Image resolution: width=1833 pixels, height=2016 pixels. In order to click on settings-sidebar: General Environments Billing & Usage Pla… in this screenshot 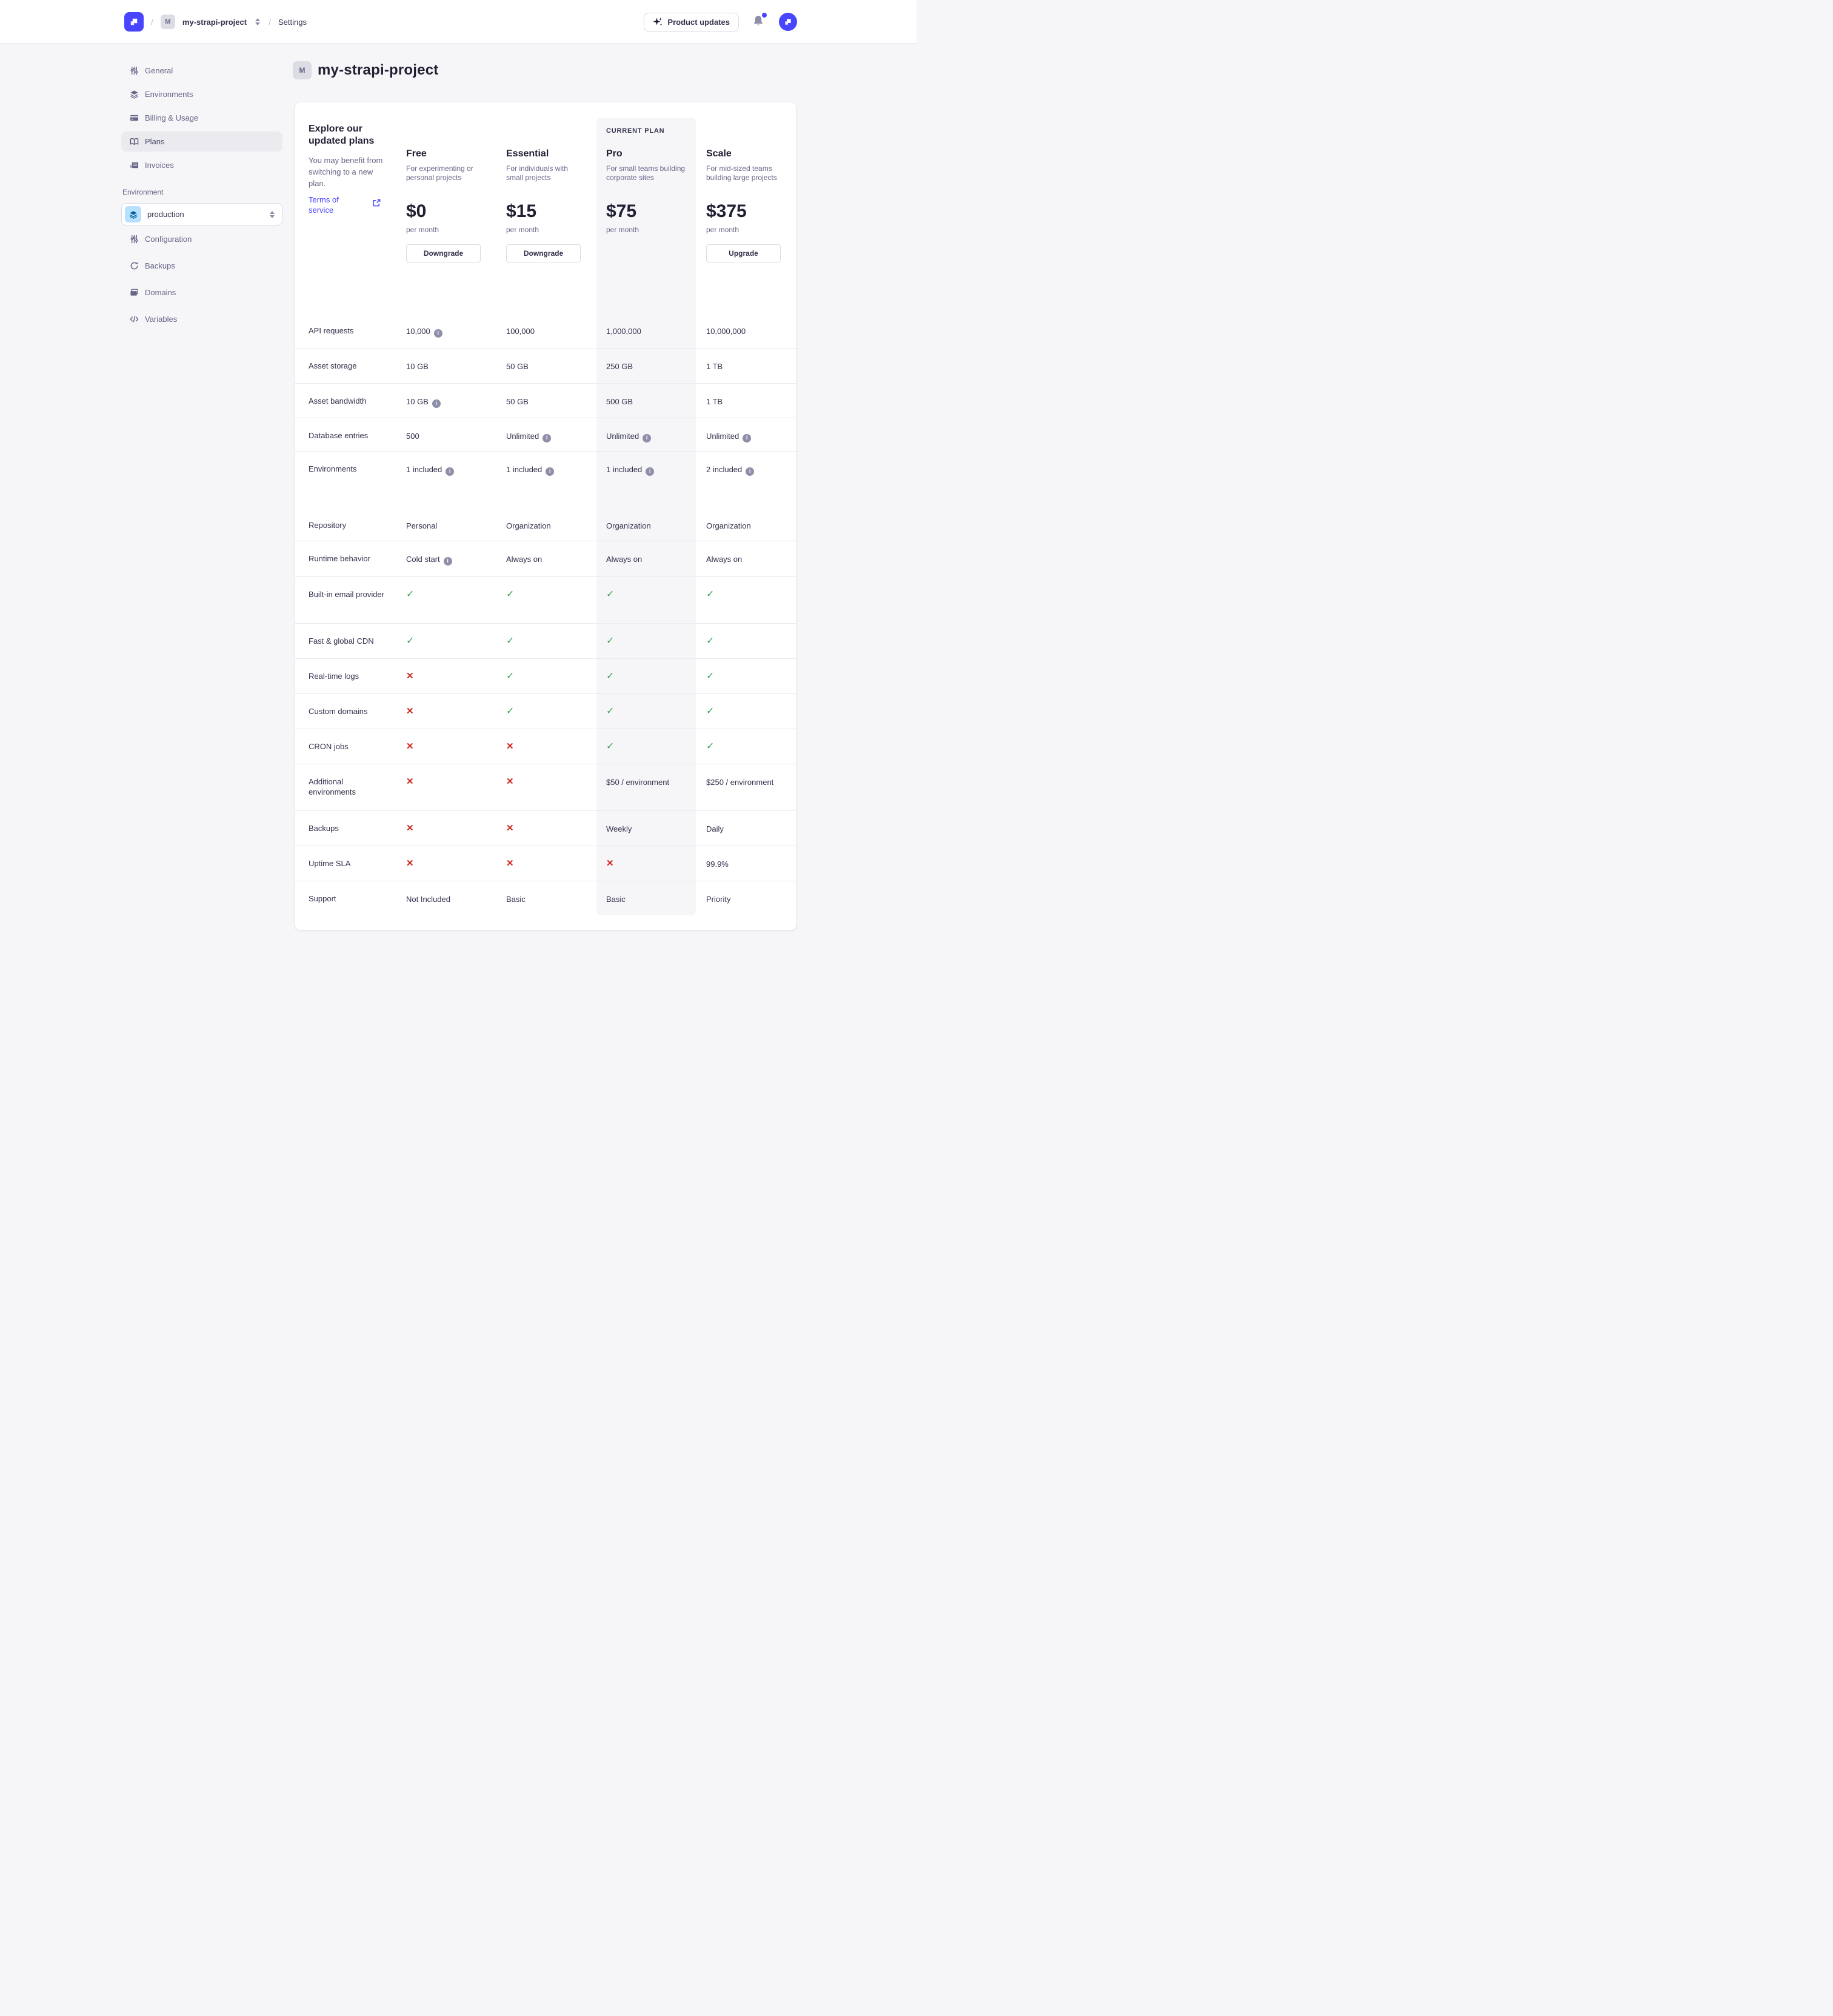, I will do `click(201, 198)`.